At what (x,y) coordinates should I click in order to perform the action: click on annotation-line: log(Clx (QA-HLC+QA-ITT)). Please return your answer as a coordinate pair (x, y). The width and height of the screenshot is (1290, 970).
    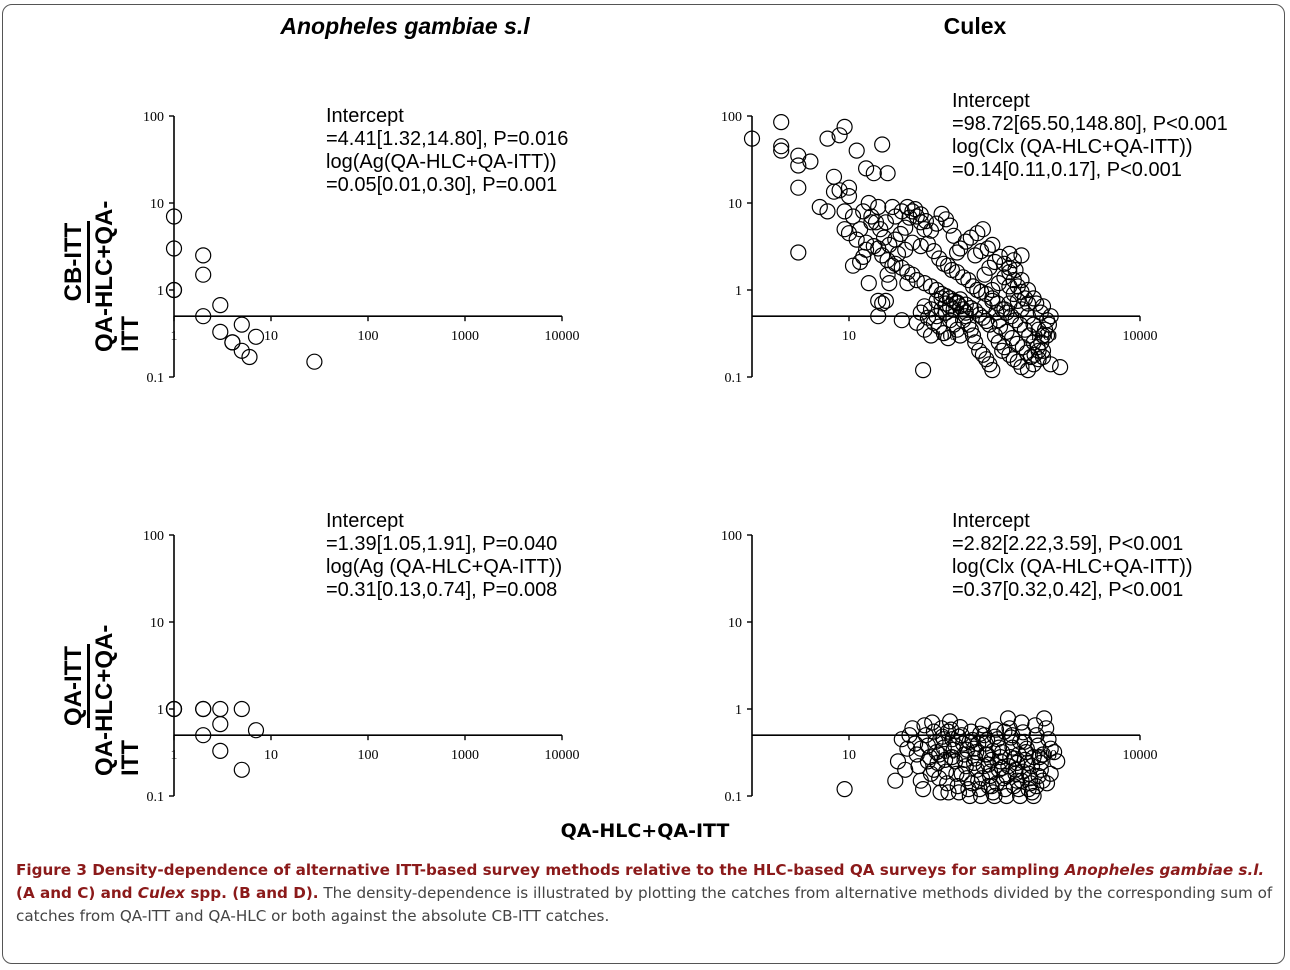
    Looking at the image, I should click on (1072, 147).